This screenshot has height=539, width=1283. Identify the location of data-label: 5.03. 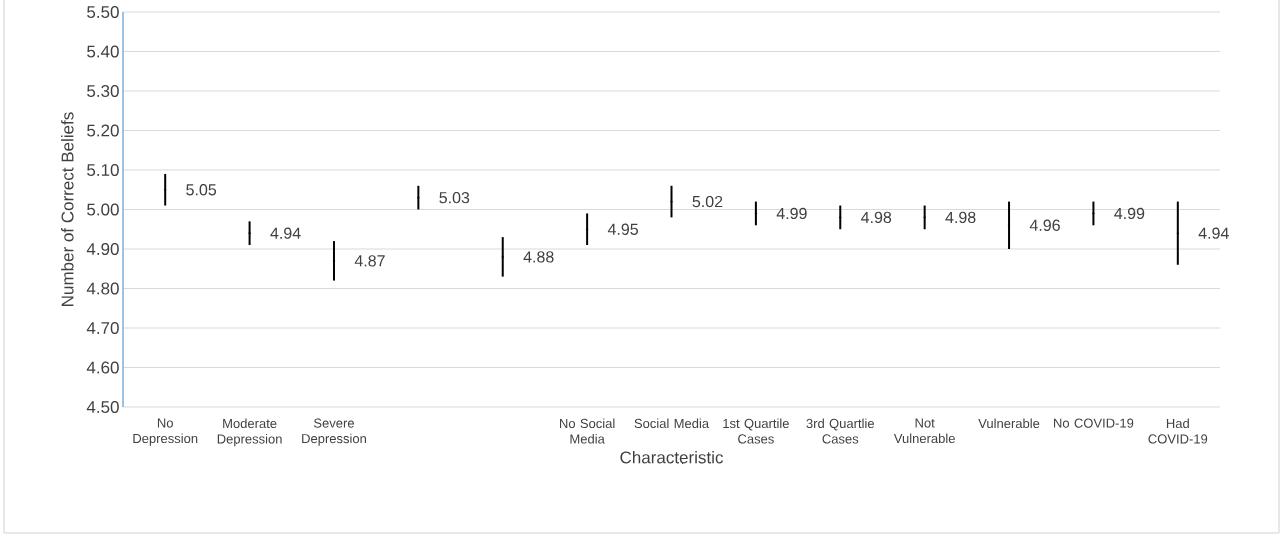
(454, 197).